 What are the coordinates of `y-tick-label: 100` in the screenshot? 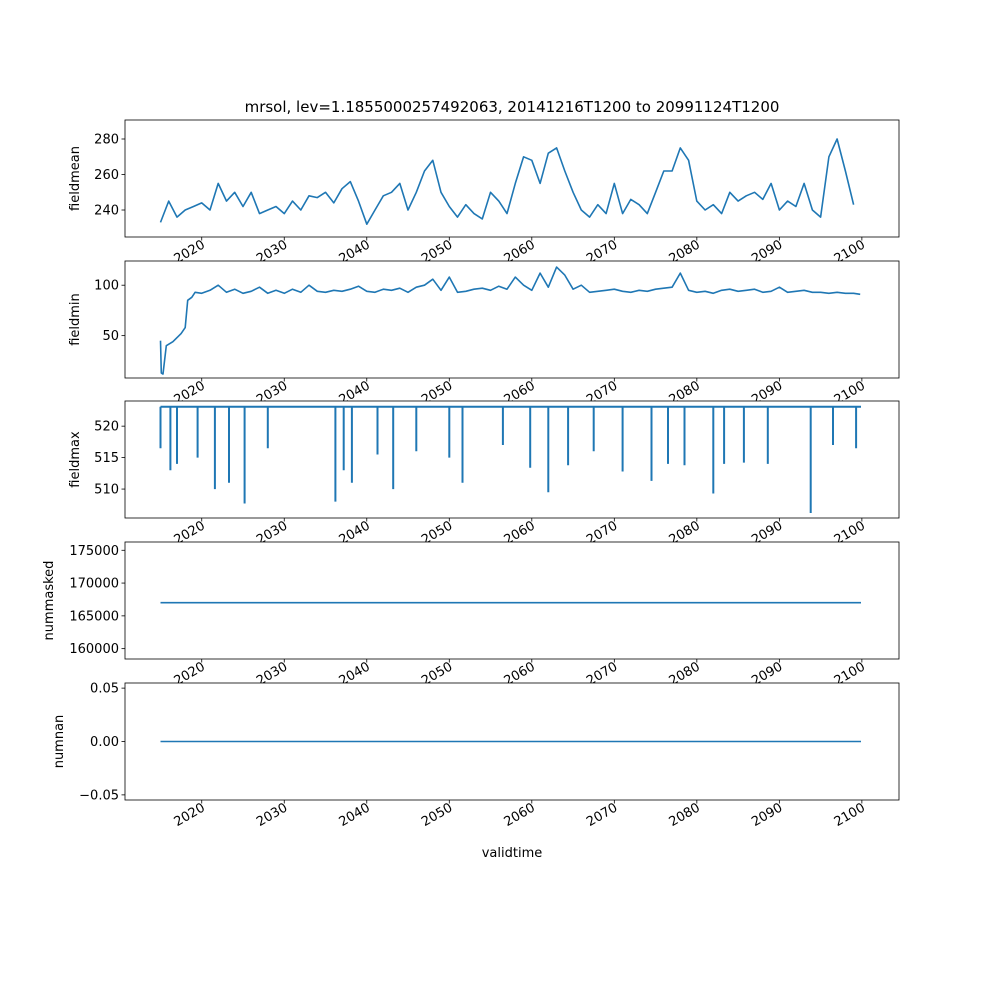 It's located at (106, 286).